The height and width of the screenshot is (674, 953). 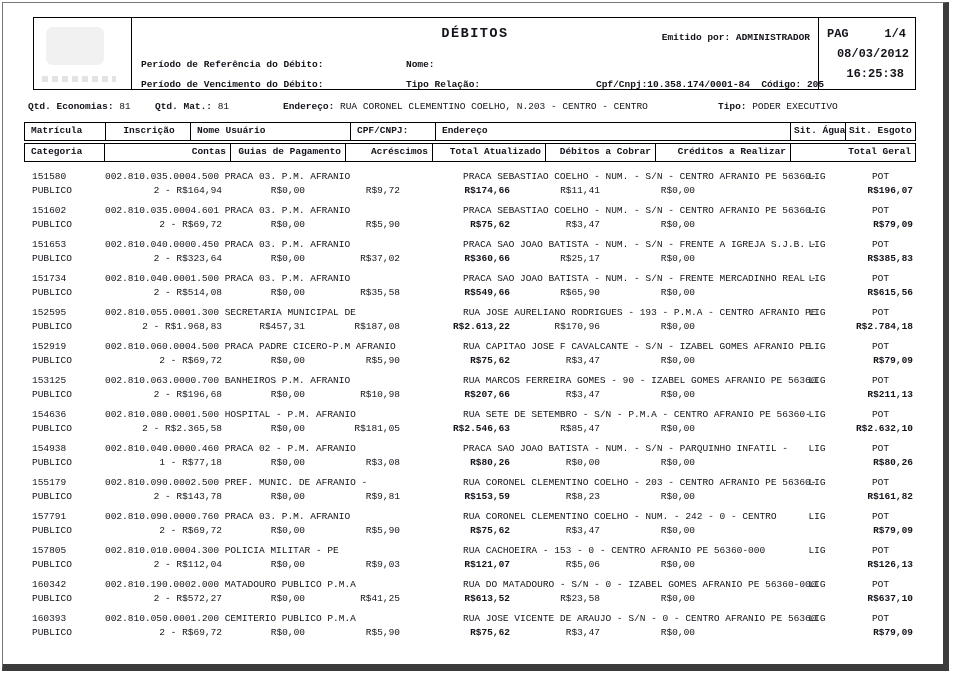 What do you see at coordinates (162, 584) in the screenshot?
I see `row-inscricao: 002.810.190.0002.000` at bounding box center [162, 584].